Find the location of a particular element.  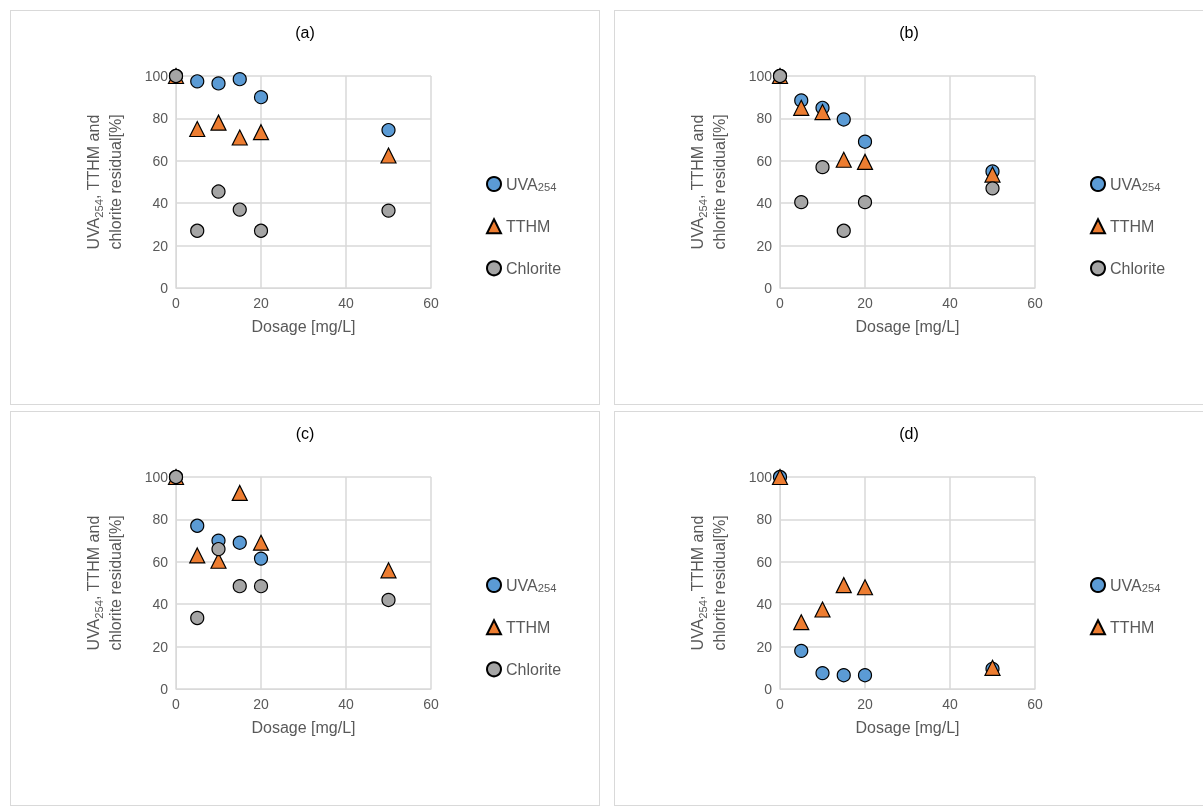

chart-title: (c) is located at coordinates (305, 433).